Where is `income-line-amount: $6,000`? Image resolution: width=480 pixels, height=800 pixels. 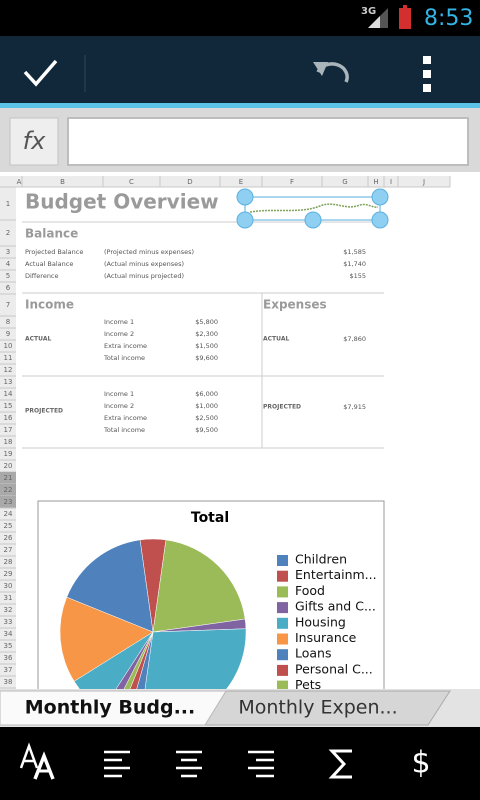 income-line-amount: $6,000 is located at coordinates (206, 394).